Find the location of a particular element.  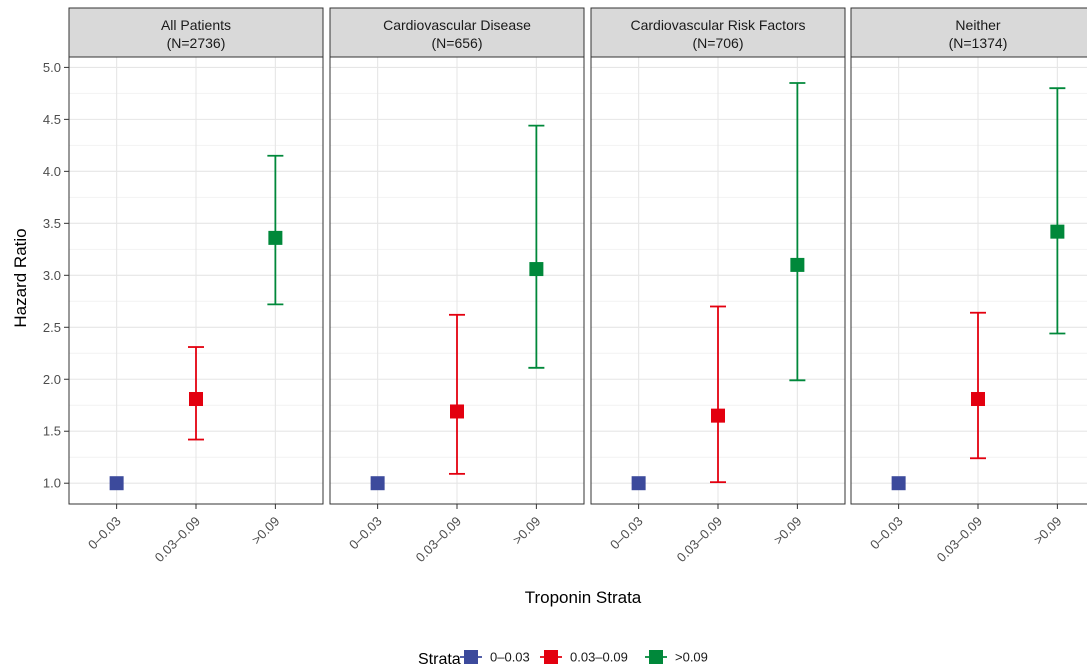

facet-strip-subtitle: (N=706) is located at coordinates (718, 43).